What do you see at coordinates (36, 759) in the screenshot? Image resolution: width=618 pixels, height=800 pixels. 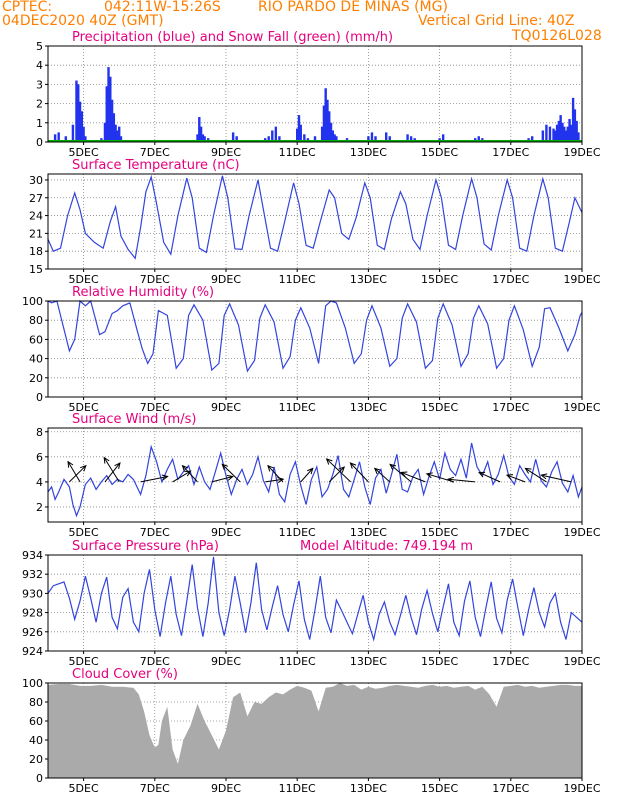 I see `y-tick-label: 20` at bounding box center [36, 759].